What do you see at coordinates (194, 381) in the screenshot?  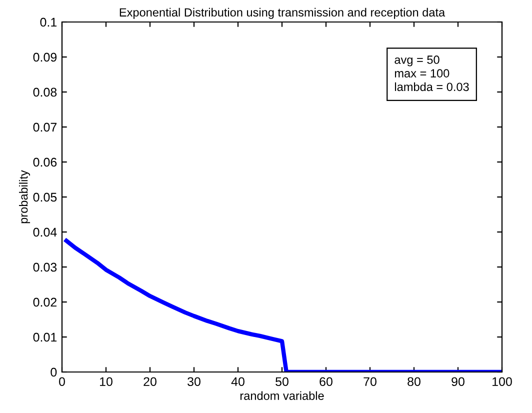 I see `x-tick-label: 30` at bounding box center [194, 381].